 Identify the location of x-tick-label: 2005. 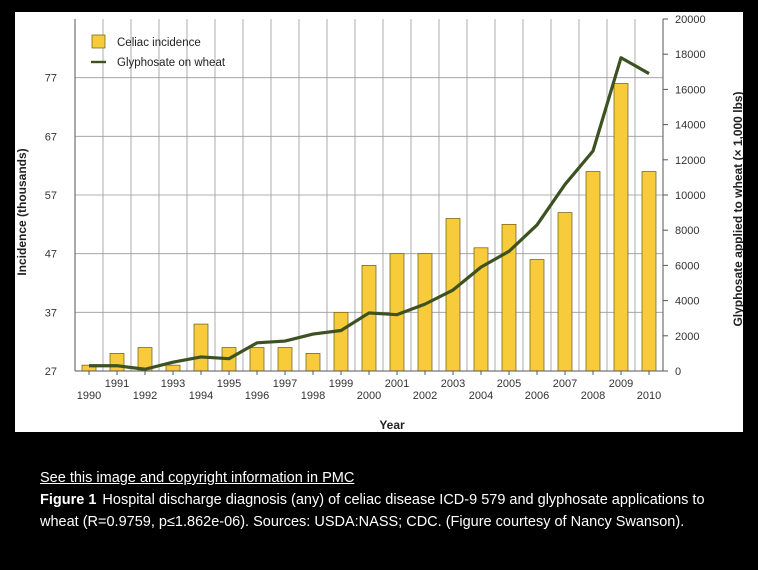
(509, 384).